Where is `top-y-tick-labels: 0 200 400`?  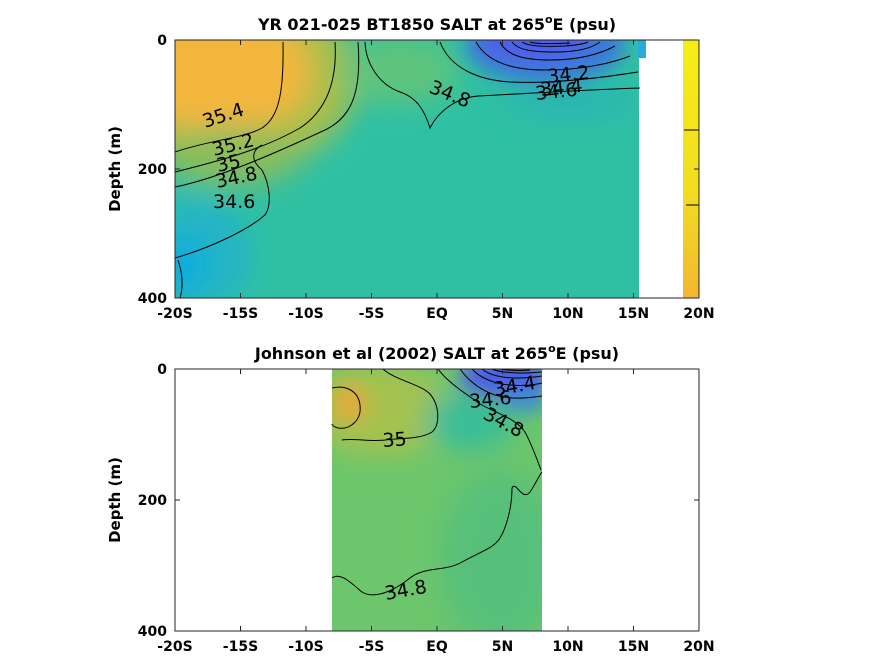
top-y-tick-labels: 0 200 400 is located at coordinates (152, 170).